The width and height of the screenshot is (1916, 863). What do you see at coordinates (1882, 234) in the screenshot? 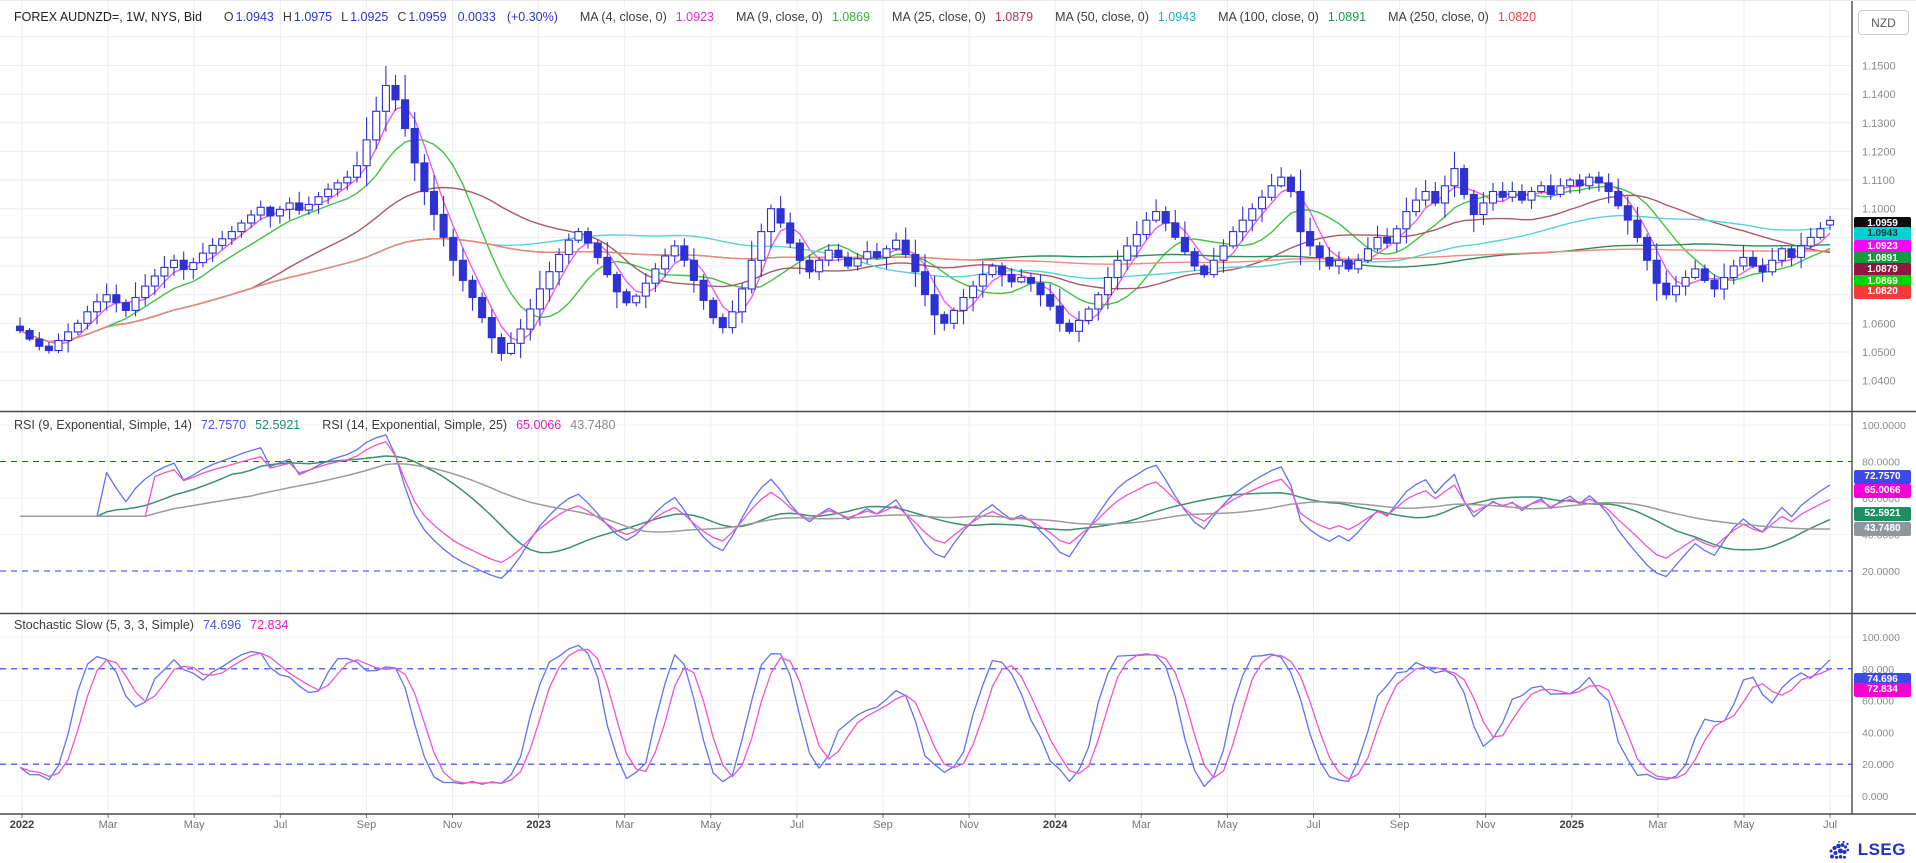
I see `ma-50-price-tag: 1.0943` at bounding box center [1882, 234].